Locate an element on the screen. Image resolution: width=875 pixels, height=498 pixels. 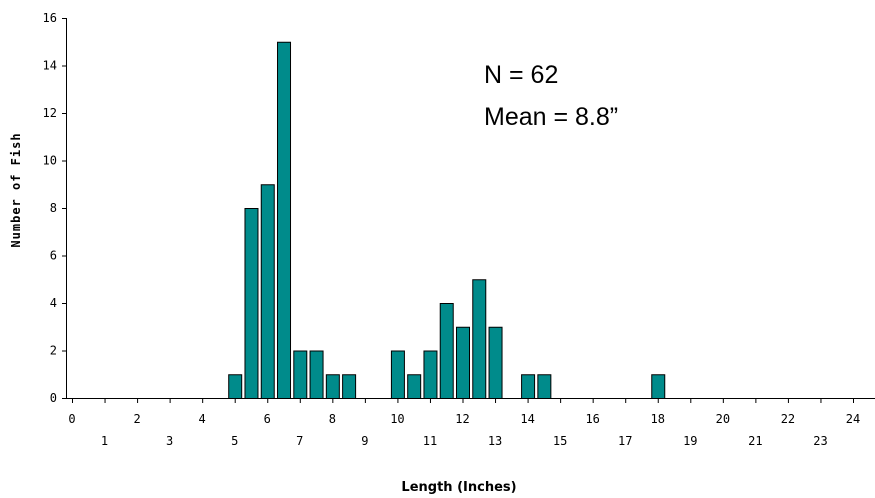
x-ticks-group: 0 2 4 6 8 10 12 14 16 18 20 22 241 3 5 7 9 11 13 15 17 19 21 23 is located at coordinates (464, 423).